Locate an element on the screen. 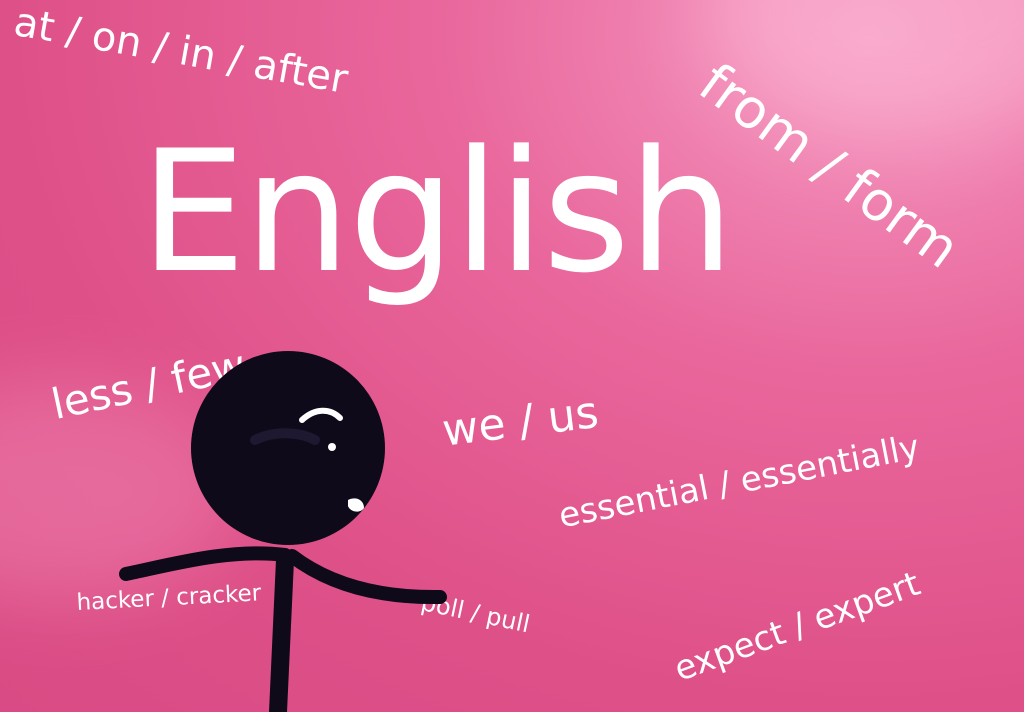 Image resolution: width=1024 pixels, height=712 pixels. figure-body is located at coordinates (281, 631).